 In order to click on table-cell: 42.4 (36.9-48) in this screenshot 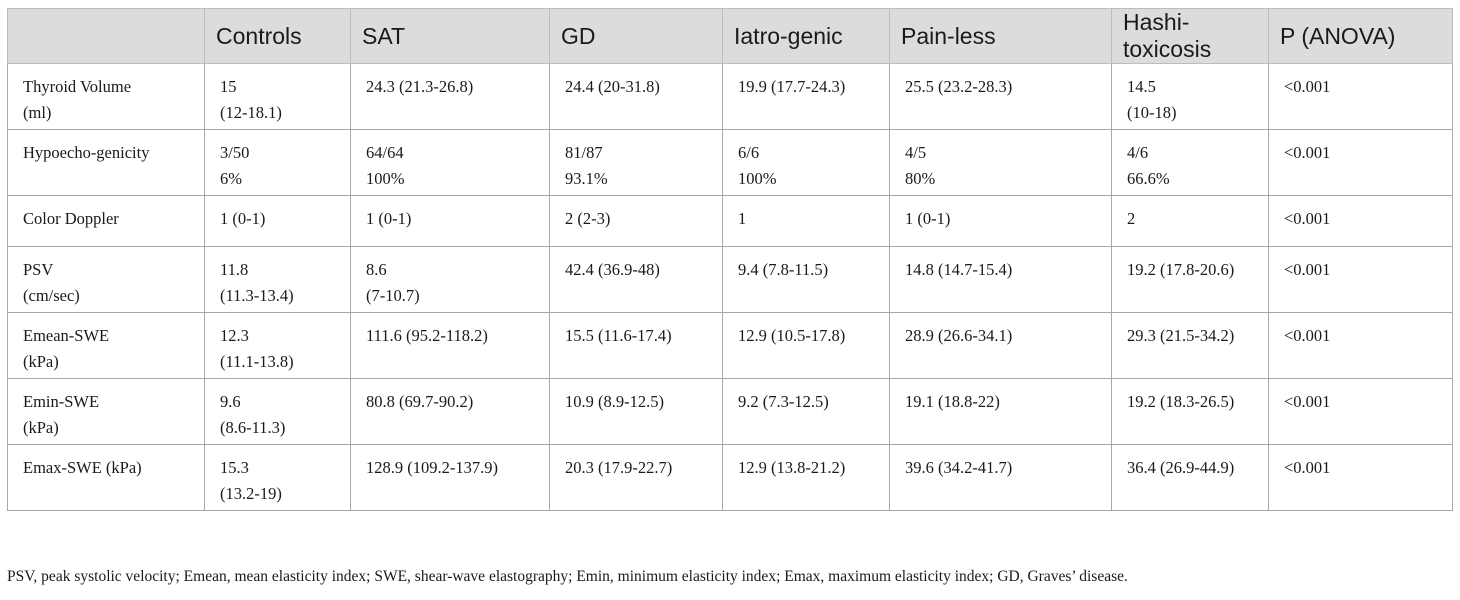, I will do `click(636, 279)`.